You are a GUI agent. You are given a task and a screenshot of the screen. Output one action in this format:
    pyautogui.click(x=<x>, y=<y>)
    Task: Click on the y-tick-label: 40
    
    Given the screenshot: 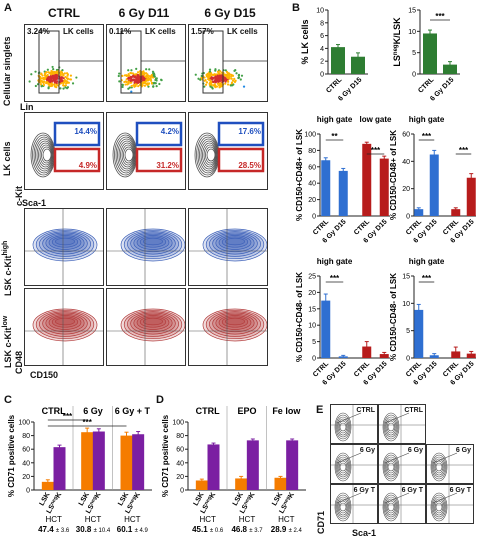 What is the action you would take?
    pyautogui.click(x=180, y=463)
    